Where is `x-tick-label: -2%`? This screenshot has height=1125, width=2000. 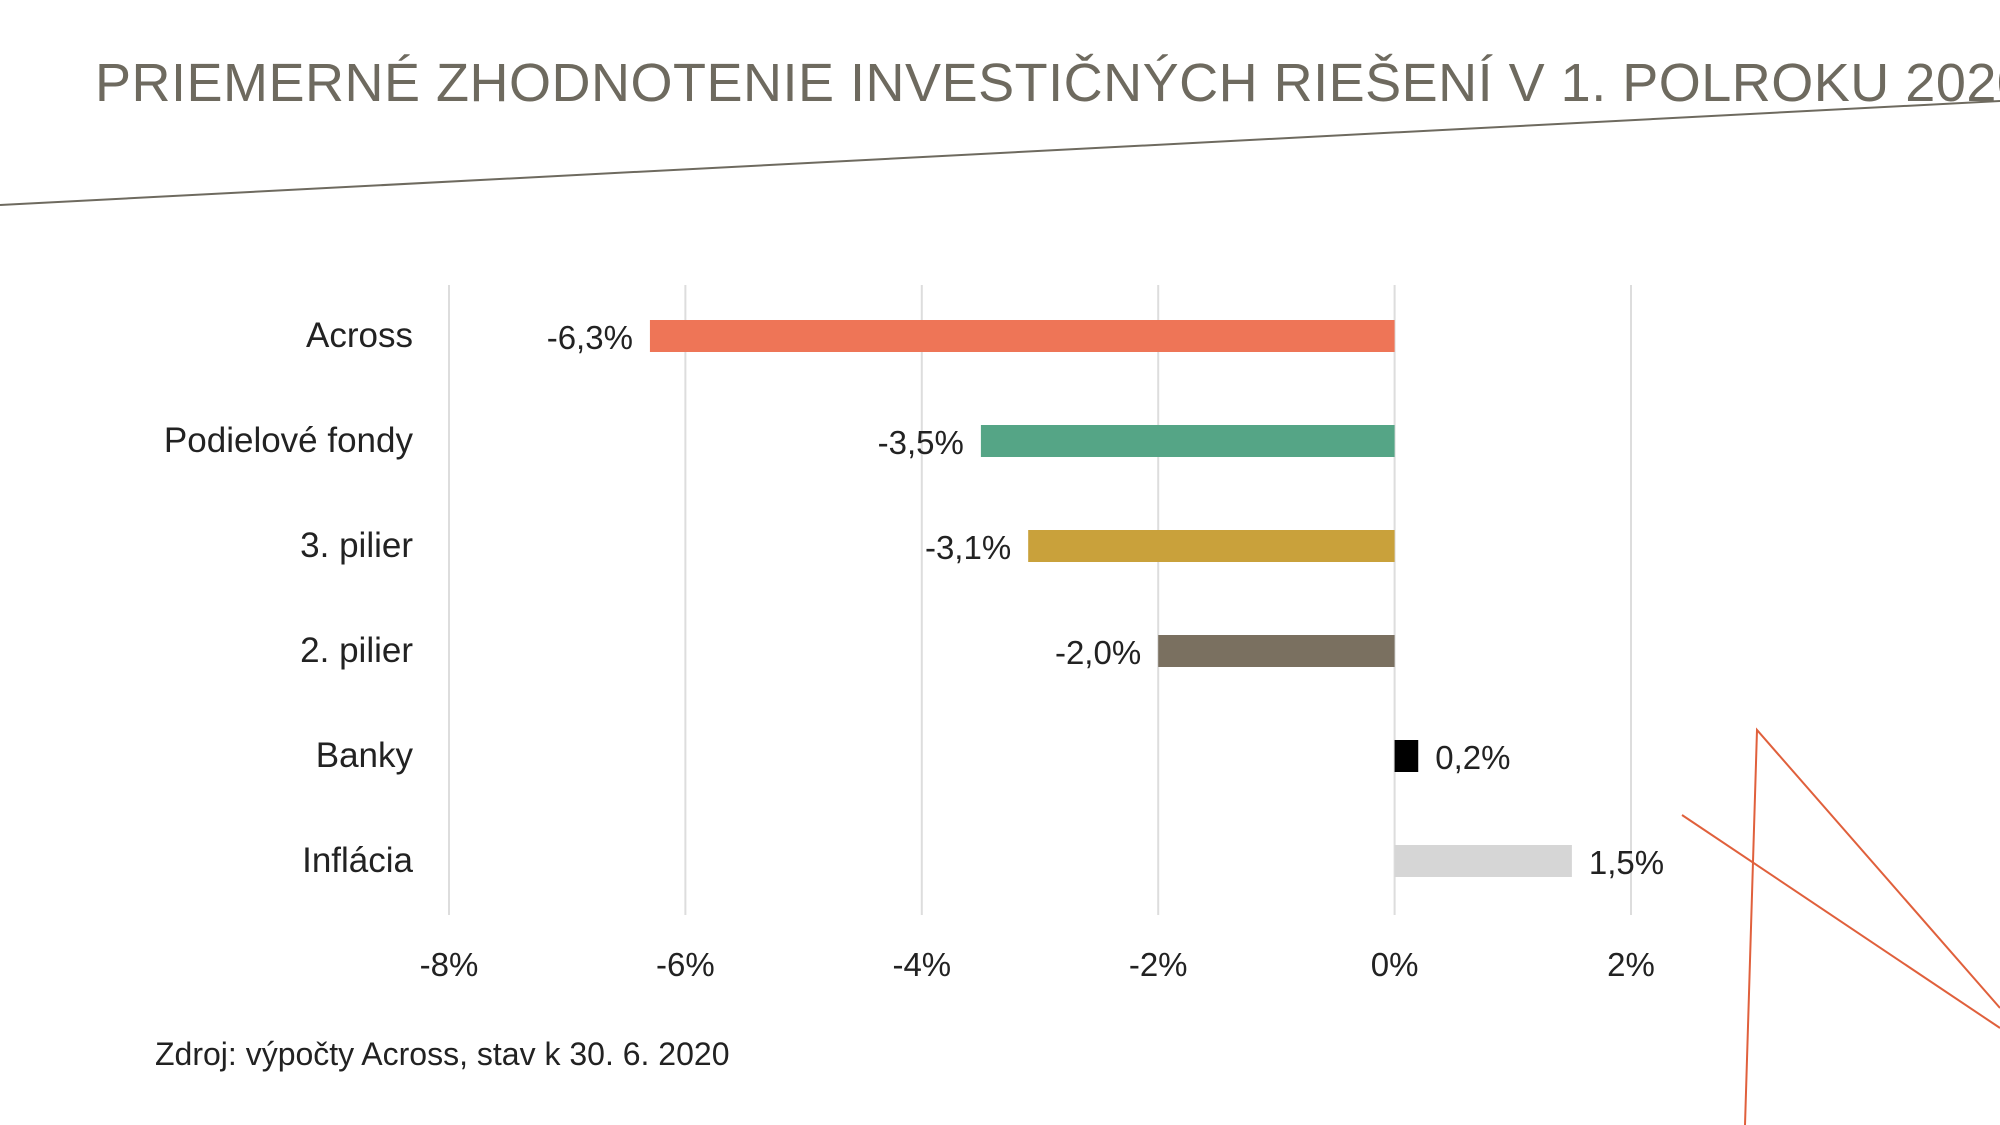 x-tick-label: -2% is located at coordinates (1158, 964).